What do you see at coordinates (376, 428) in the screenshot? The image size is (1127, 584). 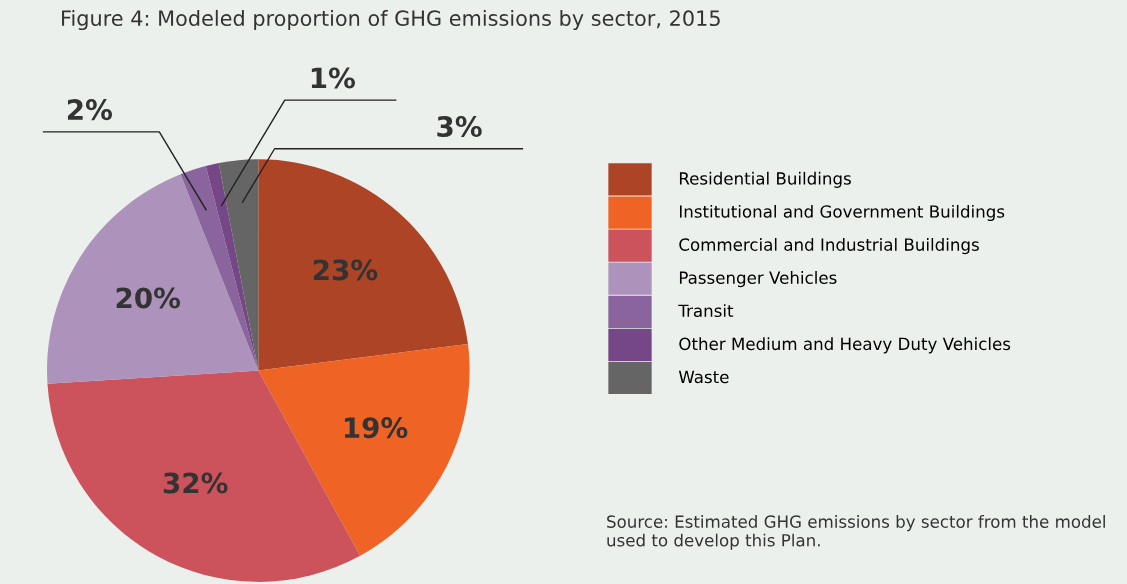 I see `data-label: 19%` at bounding box center [376, 428].